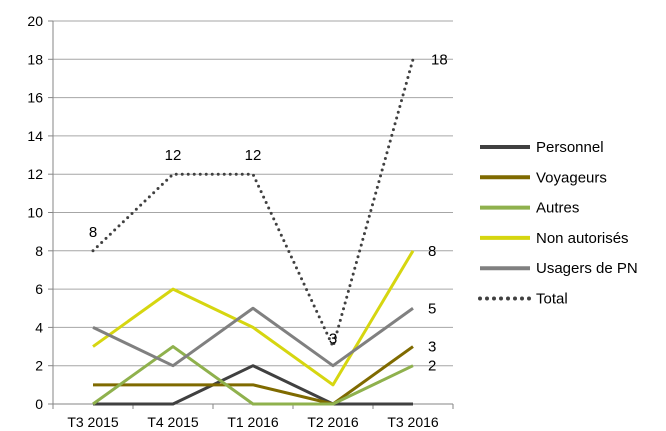 This screenshot has width=666, height=431. What do you see at coordinates (35, 98) in the screenshot?
I see `y-tick-label: 16` at bounding box center [35, 98].